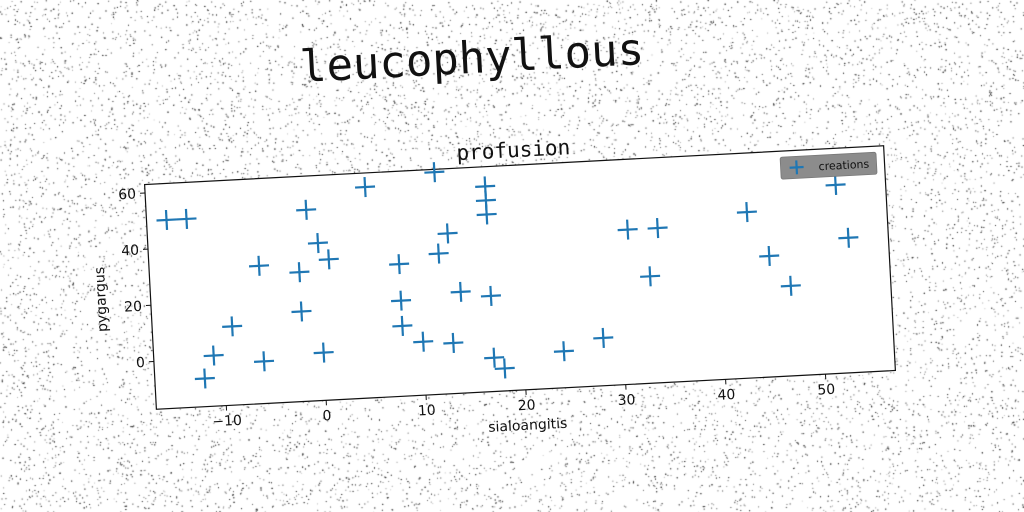 This screenshot has height=512, width=1024. I want to click on legend-box, so click(828, 165).